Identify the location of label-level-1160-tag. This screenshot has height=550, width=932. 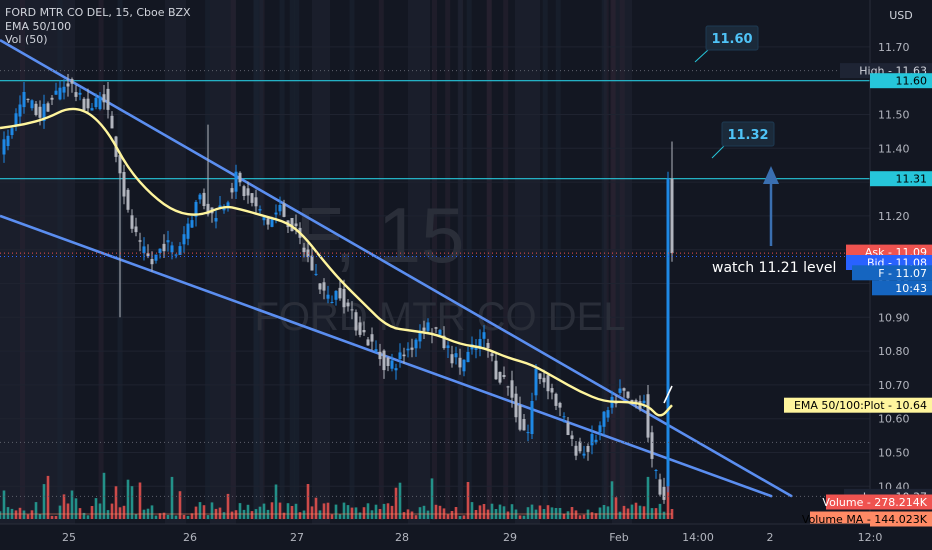
(901, 81).